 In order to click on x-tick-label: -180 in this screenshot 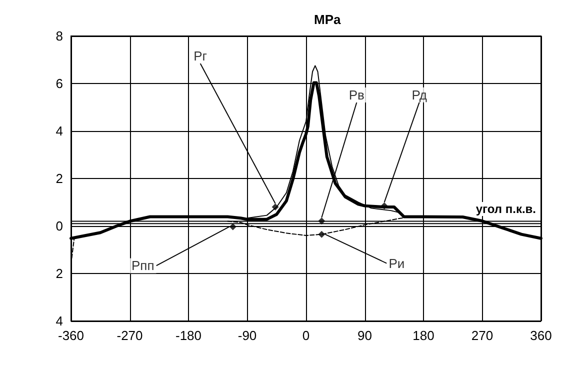, I will do `click(188, 335)`.